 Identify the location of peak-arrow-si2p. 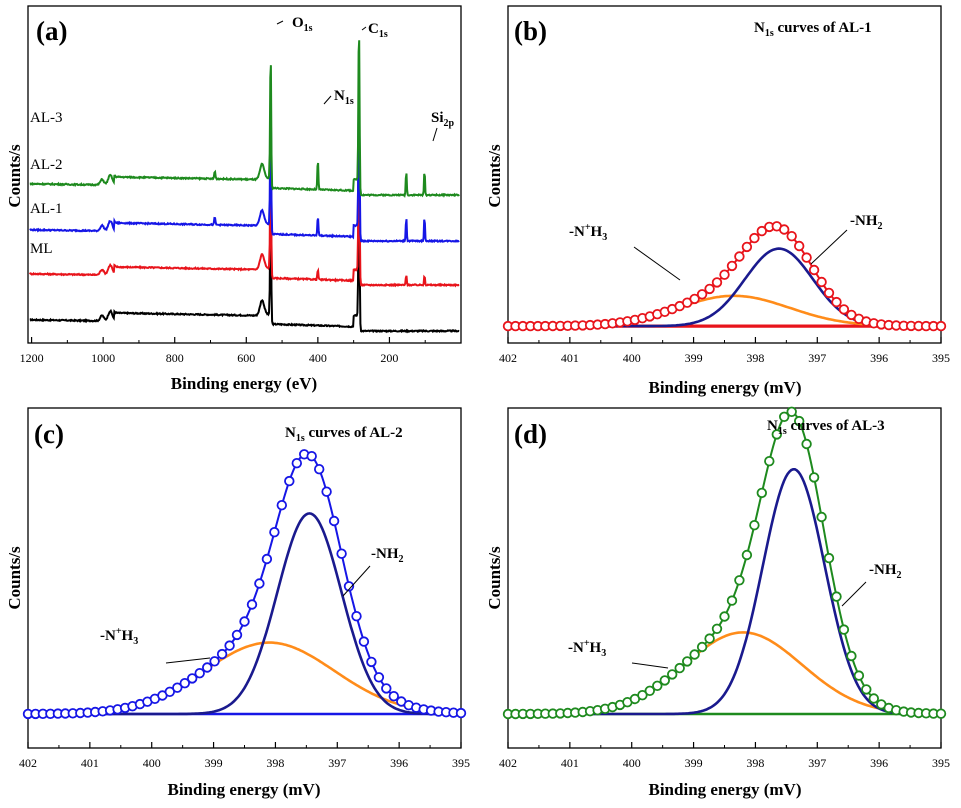
(435, 134).